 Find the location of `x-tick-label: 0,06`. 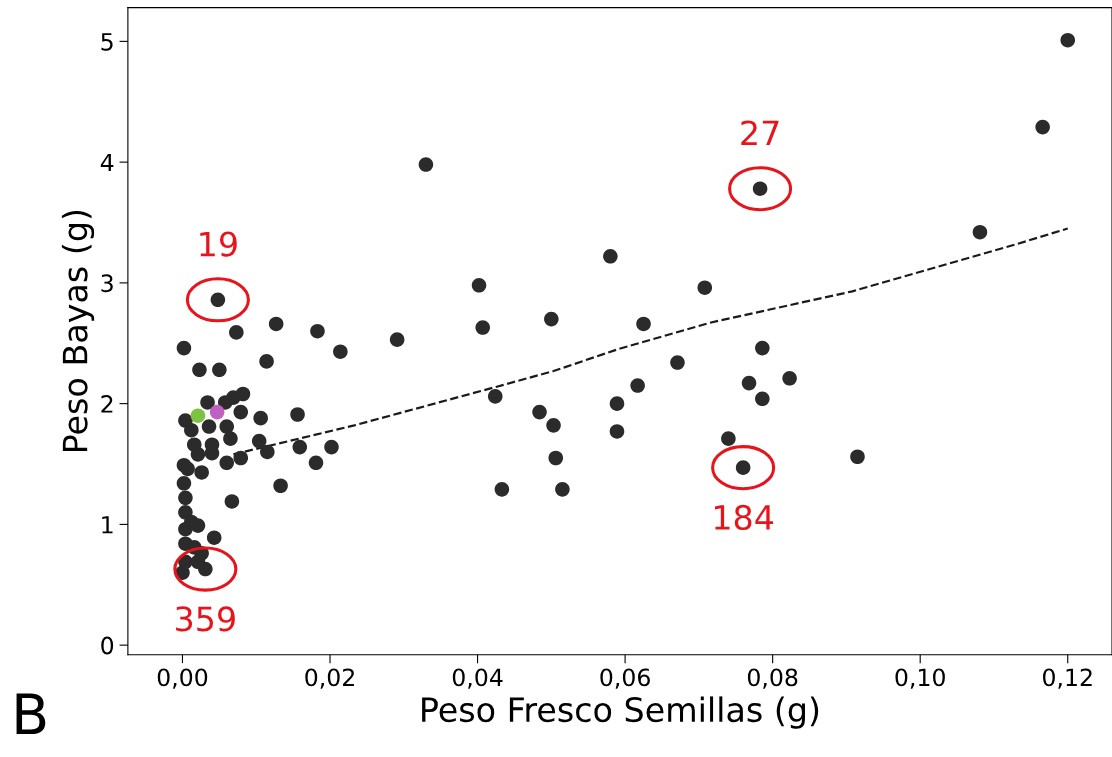

x-tick-label: 0,06 is located at coordinates (625, 678).